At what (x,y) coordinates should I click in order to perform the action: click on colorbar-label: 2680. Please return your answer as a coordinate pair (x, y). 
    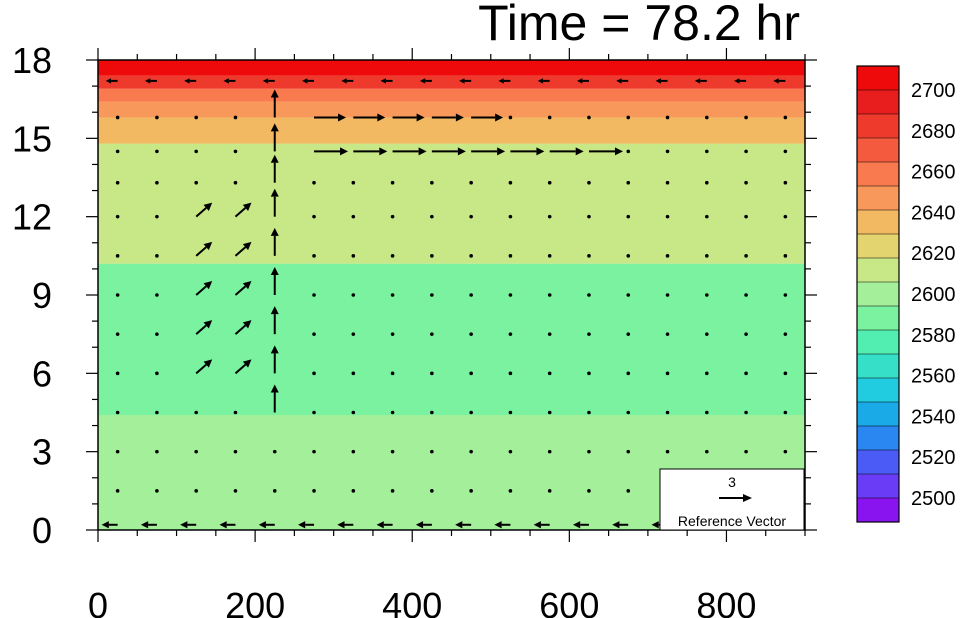
    Looking at the image, I should click on (933, 132).